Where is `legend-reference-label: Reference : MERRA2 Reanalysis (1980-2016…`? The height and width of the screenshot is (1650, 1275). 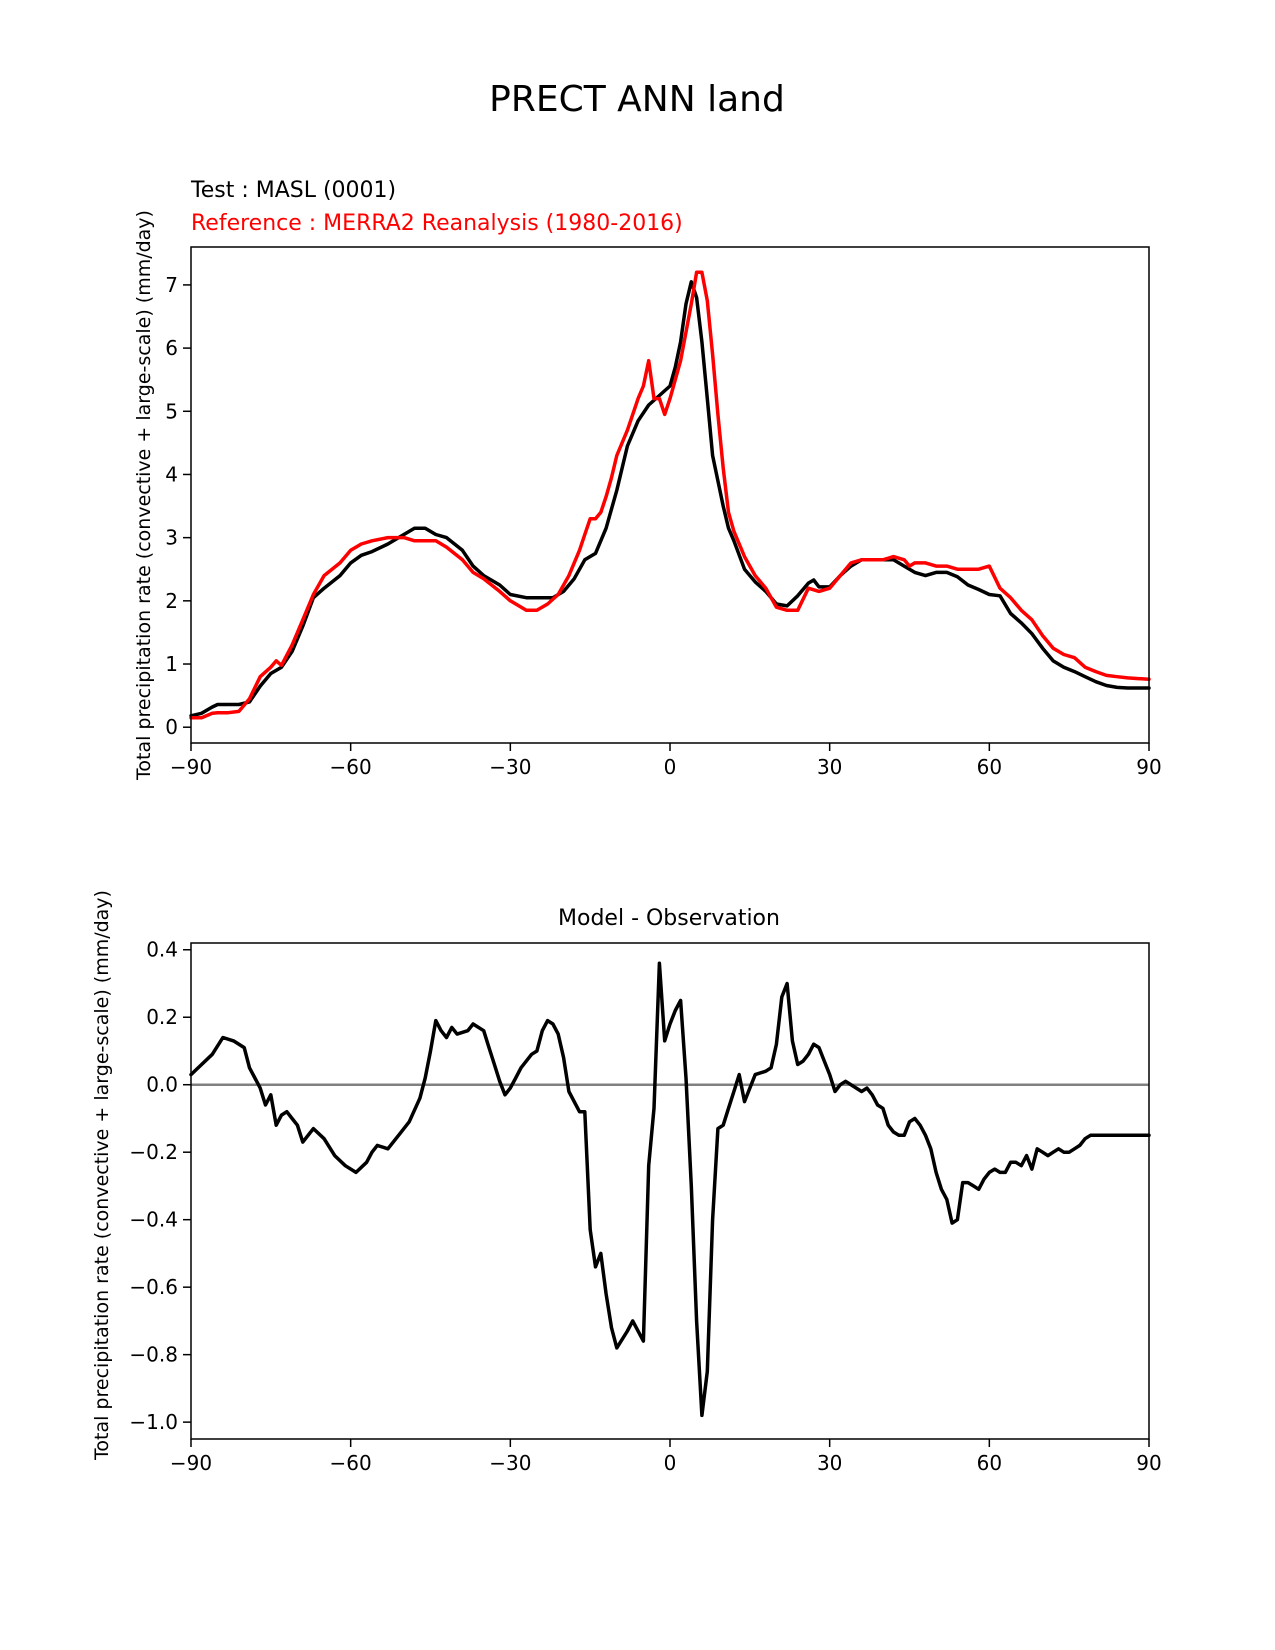 legend-reference-label: Reference : MERRA2 Reanalysis (1980-2016… is located at coordinates (437, 223).